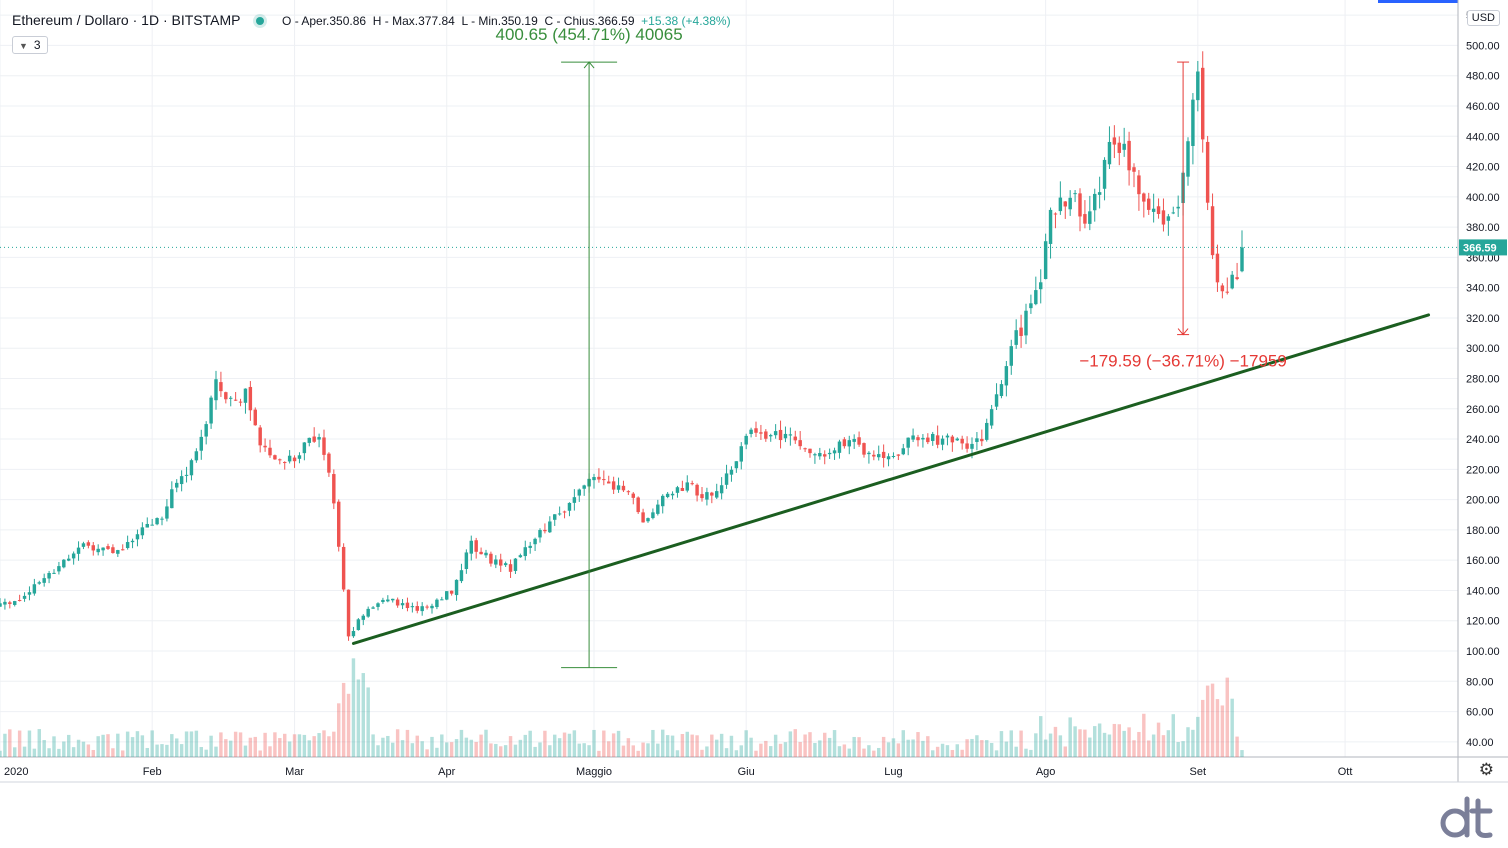 This screenshot has width=1508, height=848. I want to click on high-value: - Max.377.84, so click(419, 21).